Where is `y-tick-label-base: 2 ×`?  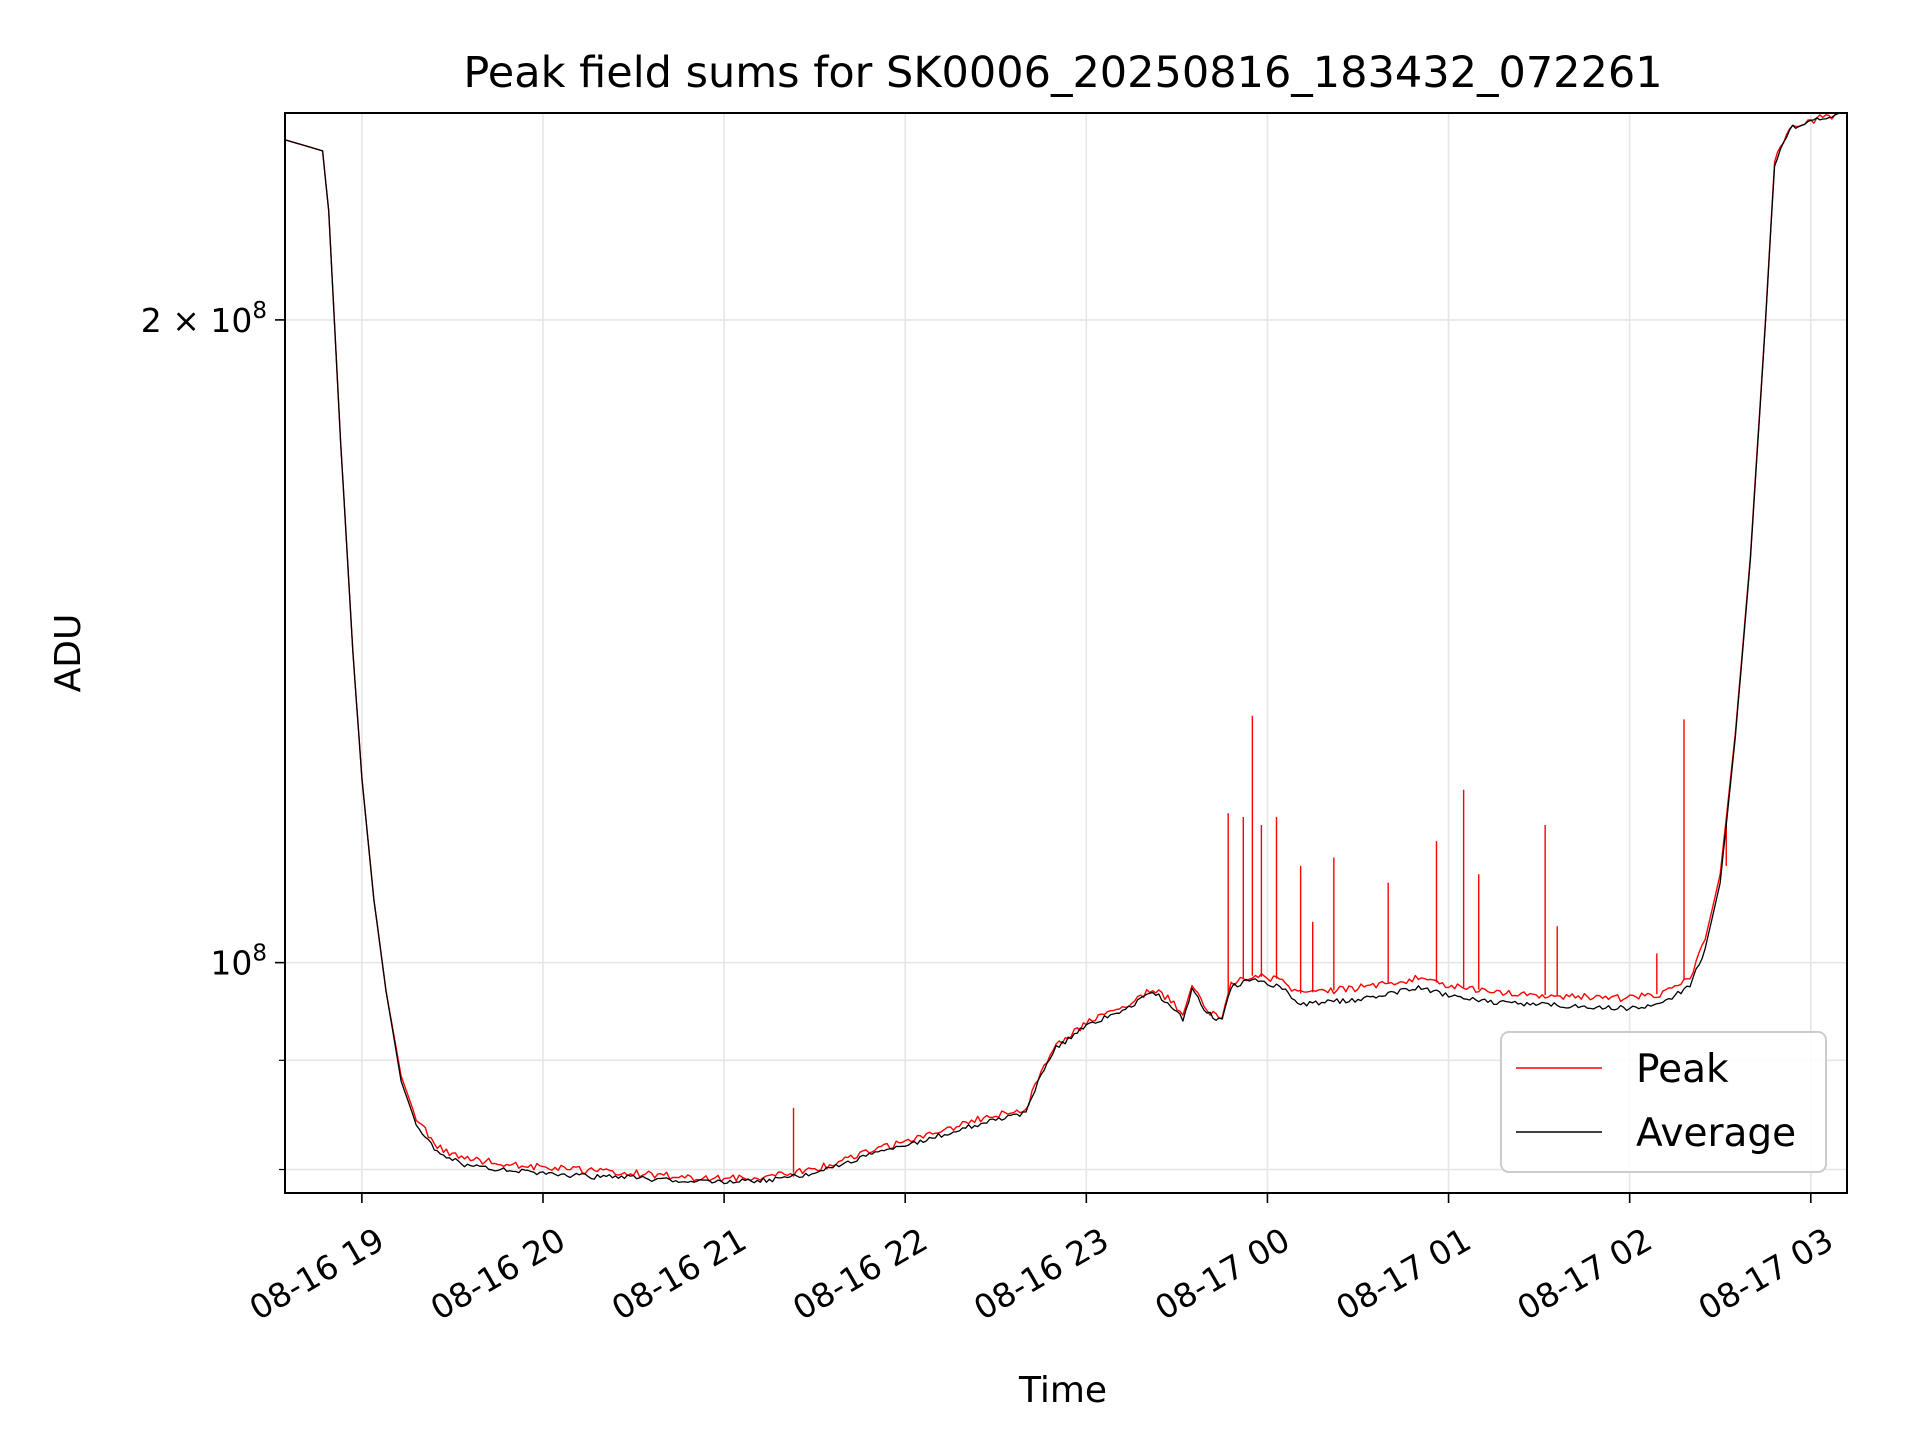 y-tick-label-base: 2 × is located at coordinates (176, 320).